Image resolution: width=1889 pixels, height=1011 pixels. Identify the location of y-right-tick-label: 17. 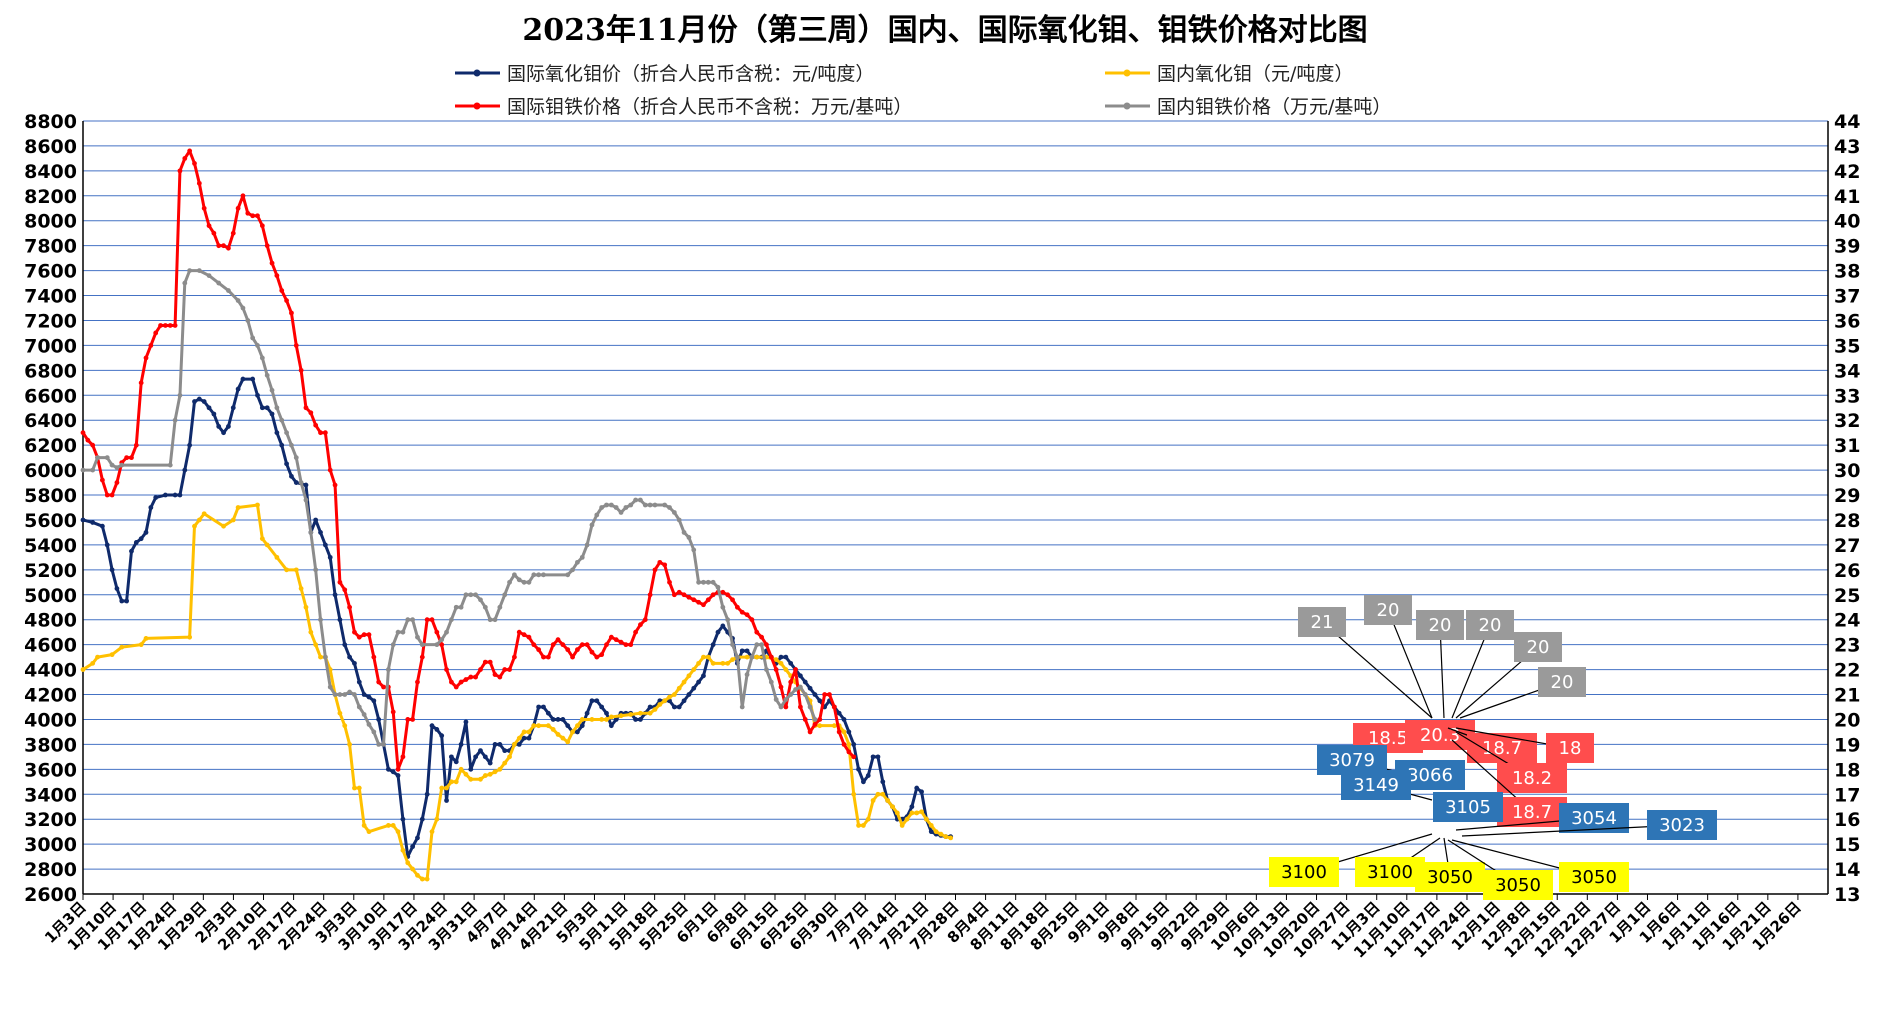
(1847, 795).